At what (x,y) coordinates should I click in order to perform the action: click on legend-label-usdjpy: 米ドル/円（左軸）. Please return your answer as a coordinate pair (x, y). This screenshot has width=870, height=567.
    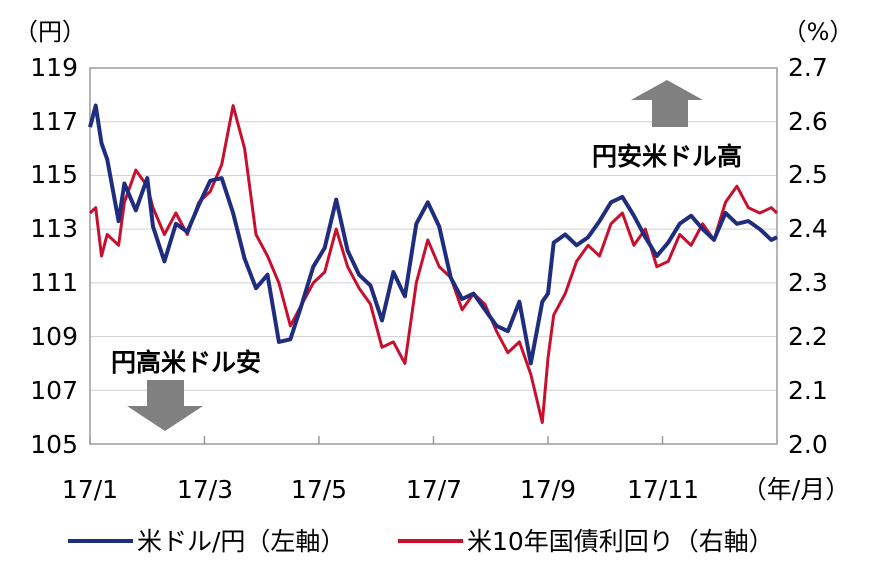
    Looking at the image, I should click on (241, 541).